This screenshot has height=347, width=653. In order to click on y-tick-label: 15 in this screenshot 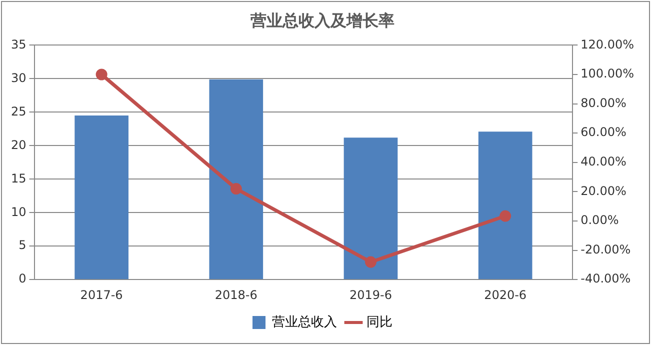, I will do `click(18, 178)`.